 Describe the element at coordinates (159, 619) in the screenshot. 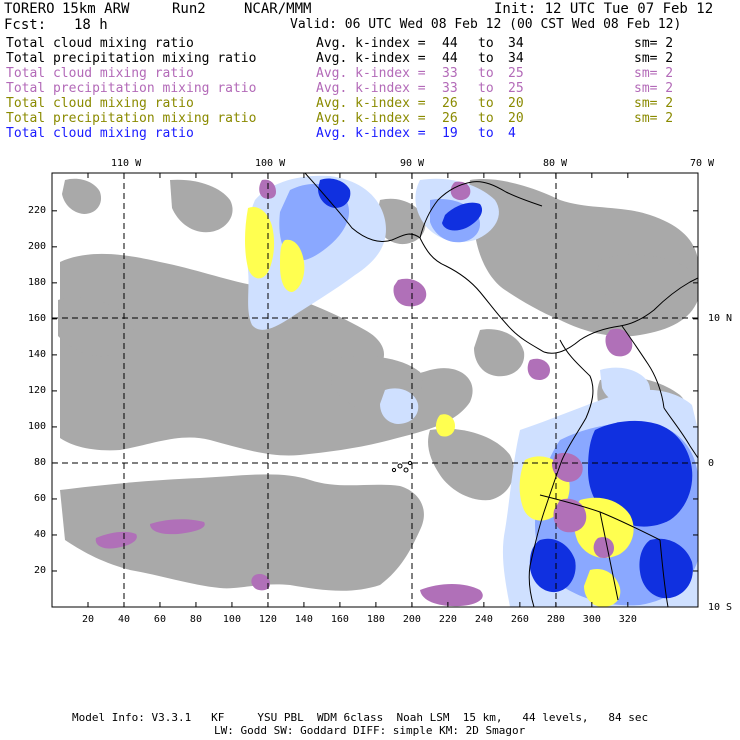

I see `x-tick-label: 60` at that location.